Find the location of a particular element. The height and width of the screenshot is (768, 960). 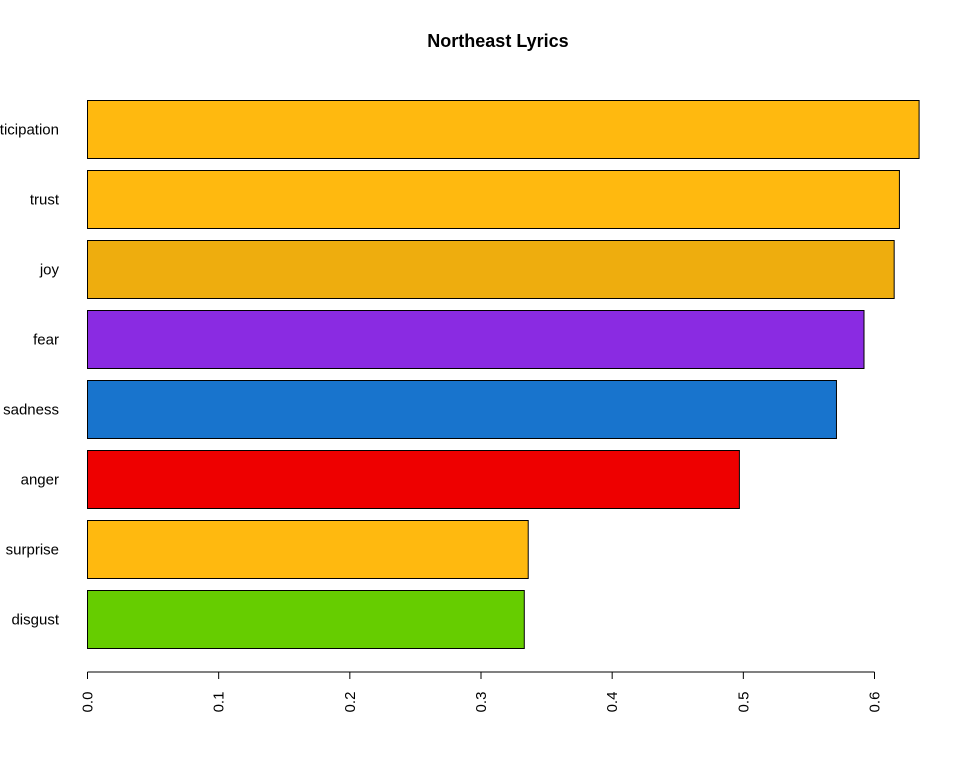

x-tick-label-2: 0.2 is located at coordinates (350, 702).